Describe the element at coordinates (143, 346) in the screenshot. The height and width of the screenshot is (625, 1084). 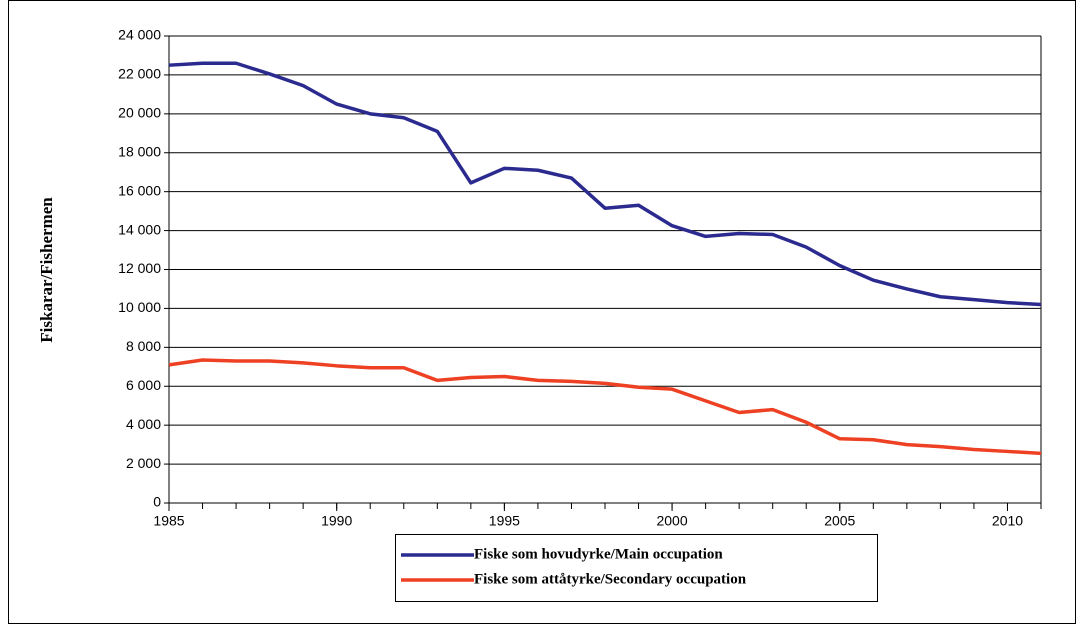
I see `y-tick-label: 8 000` at that location.